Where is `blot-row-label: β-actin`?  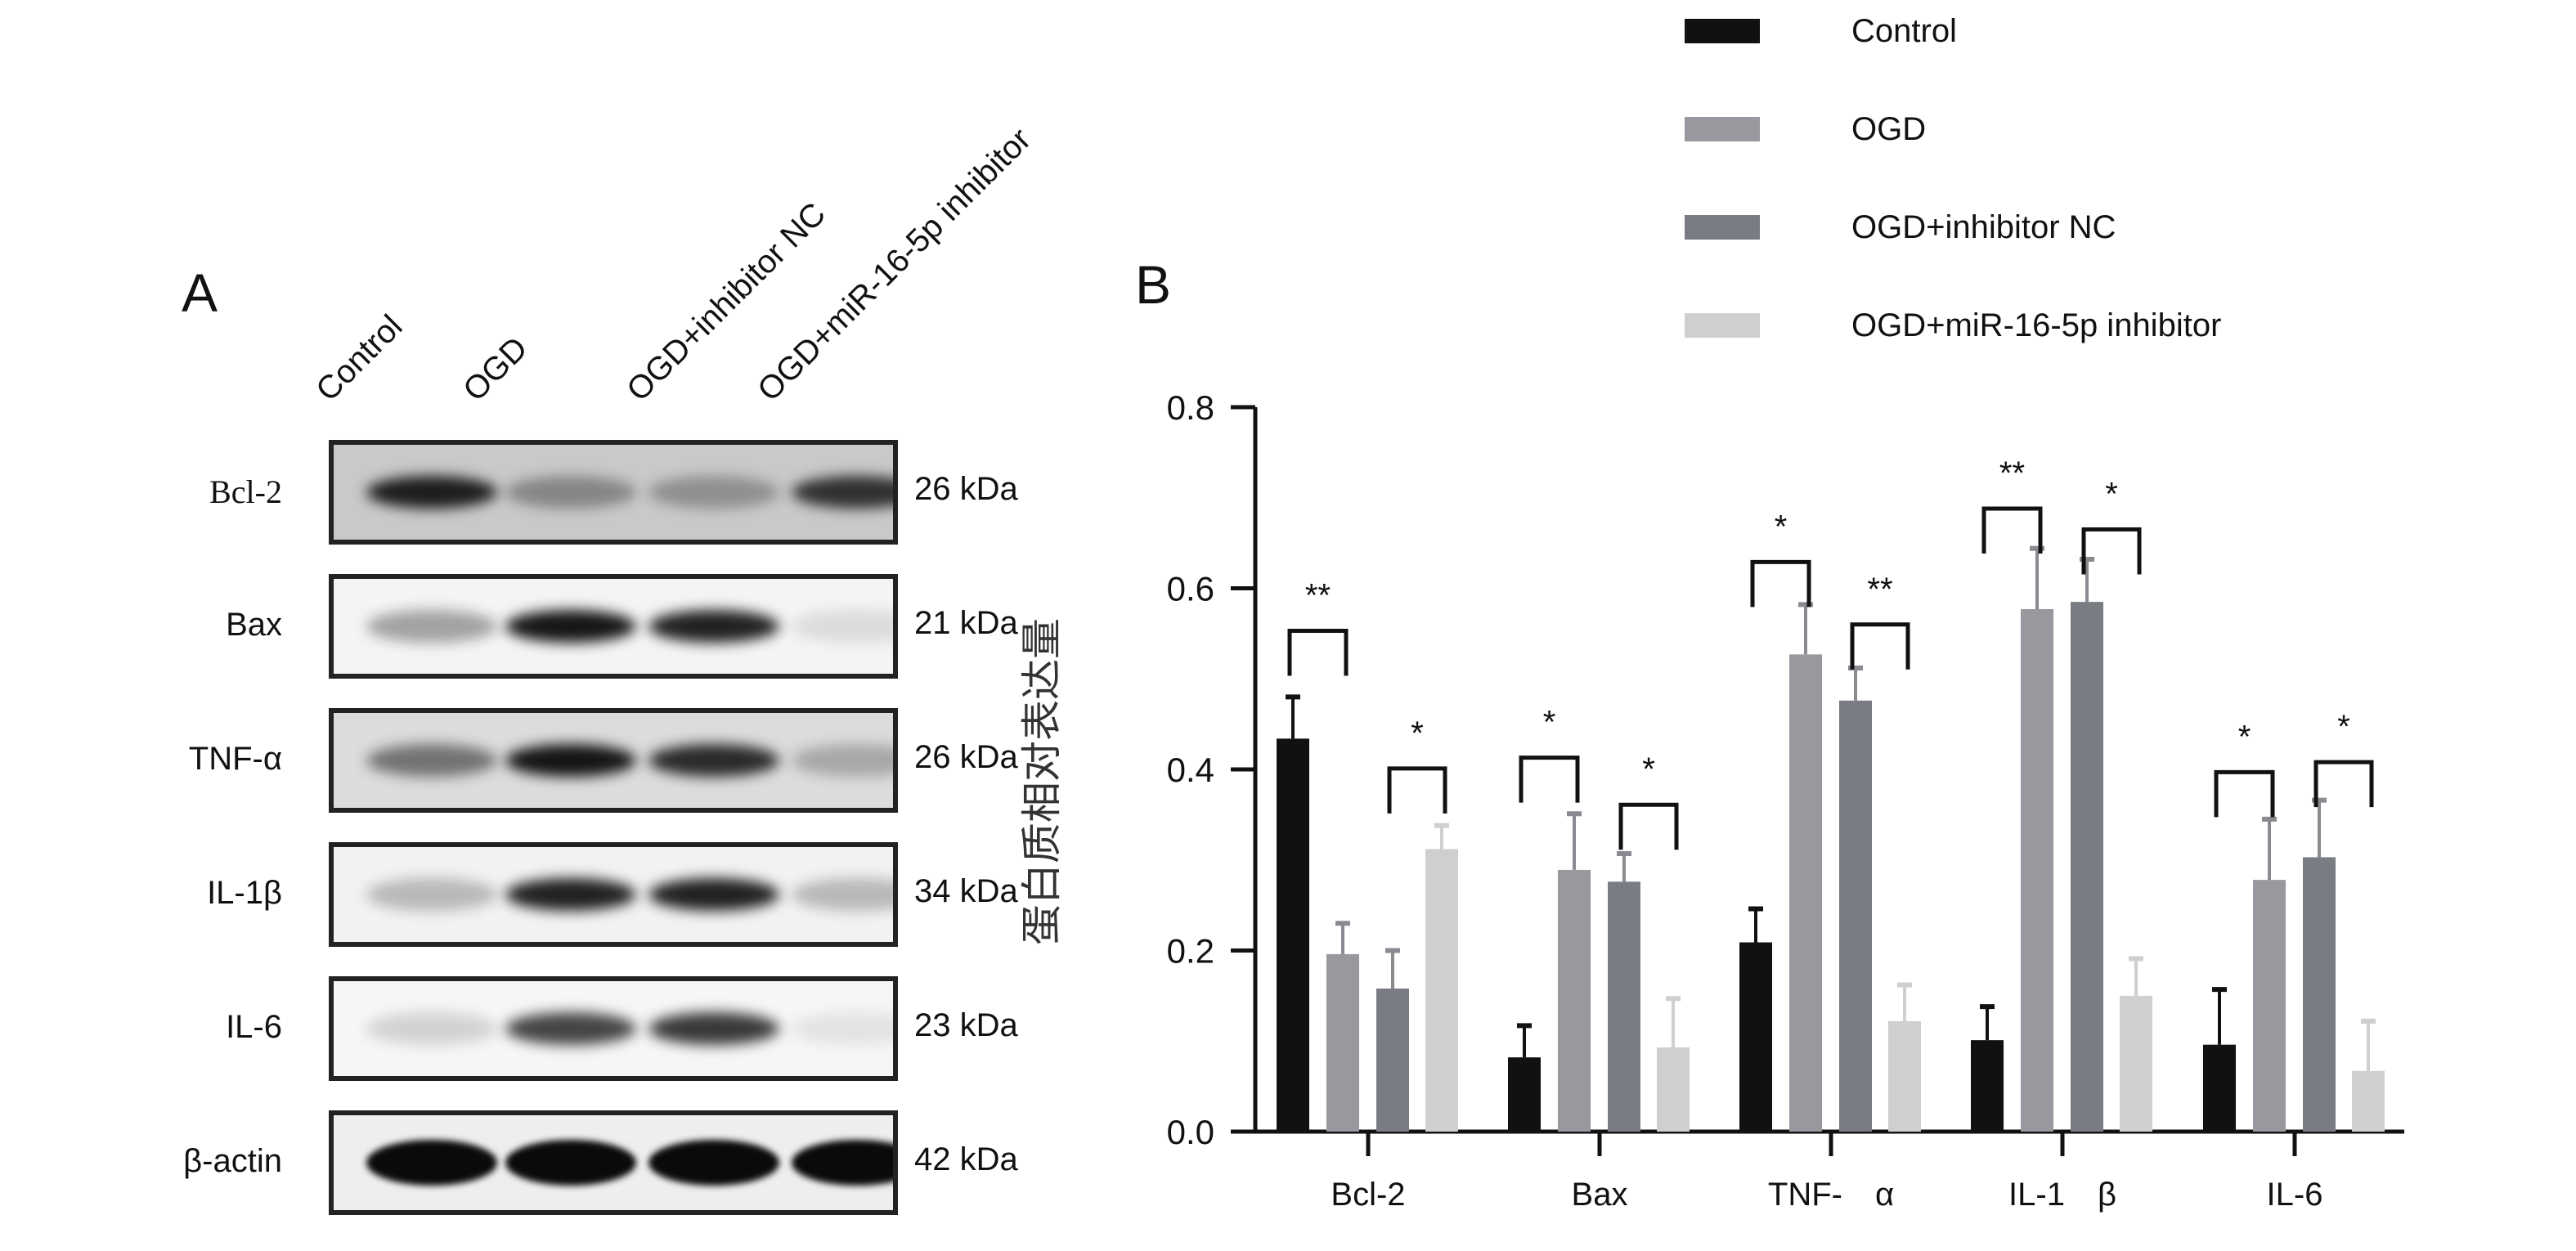
blot-row-label: β-actin is located at coordinates (233, 1161).